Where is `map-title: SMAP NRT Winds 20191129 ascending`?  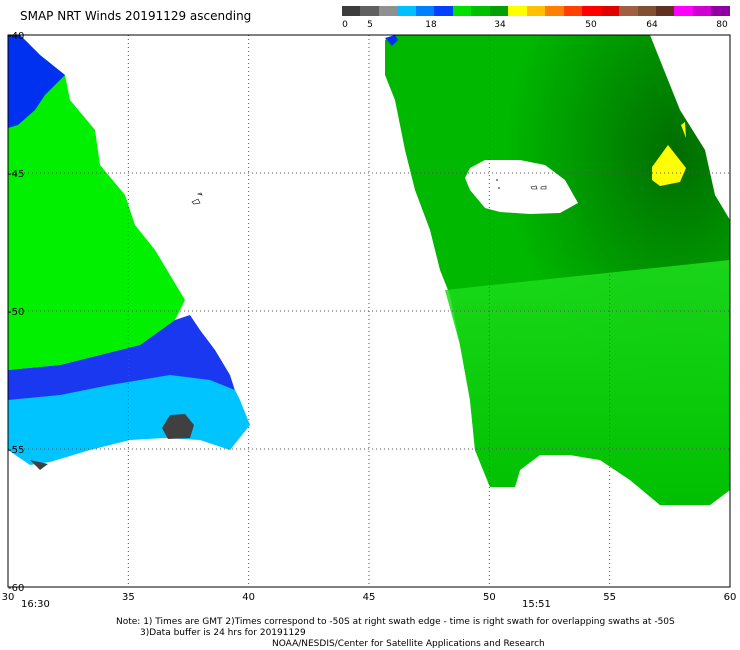
map-title: SMAP NRT Winds 20191129 ascending is located at coordinates (136, 16).